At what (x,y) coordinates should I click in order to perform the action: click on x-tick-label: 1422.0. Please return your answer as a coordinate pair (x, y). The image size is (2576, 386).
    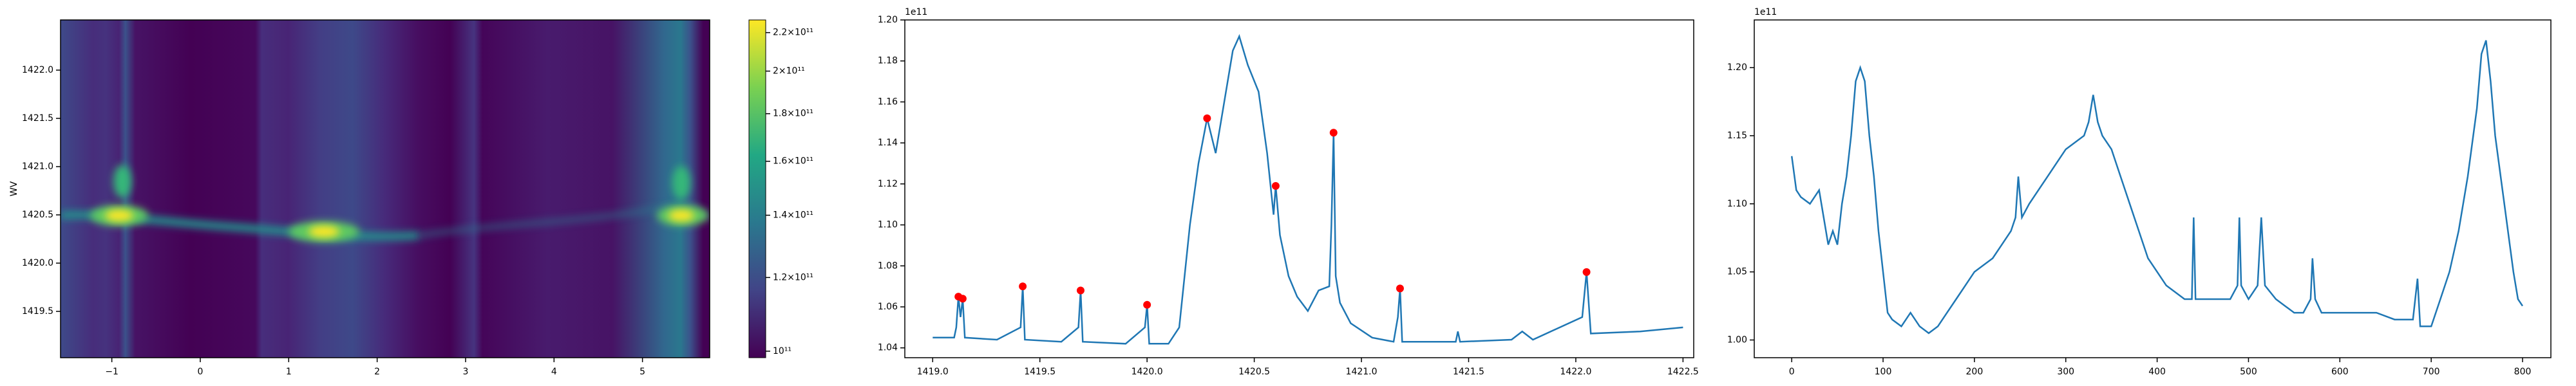
    Looking at the image, I should click on (1576, 372).